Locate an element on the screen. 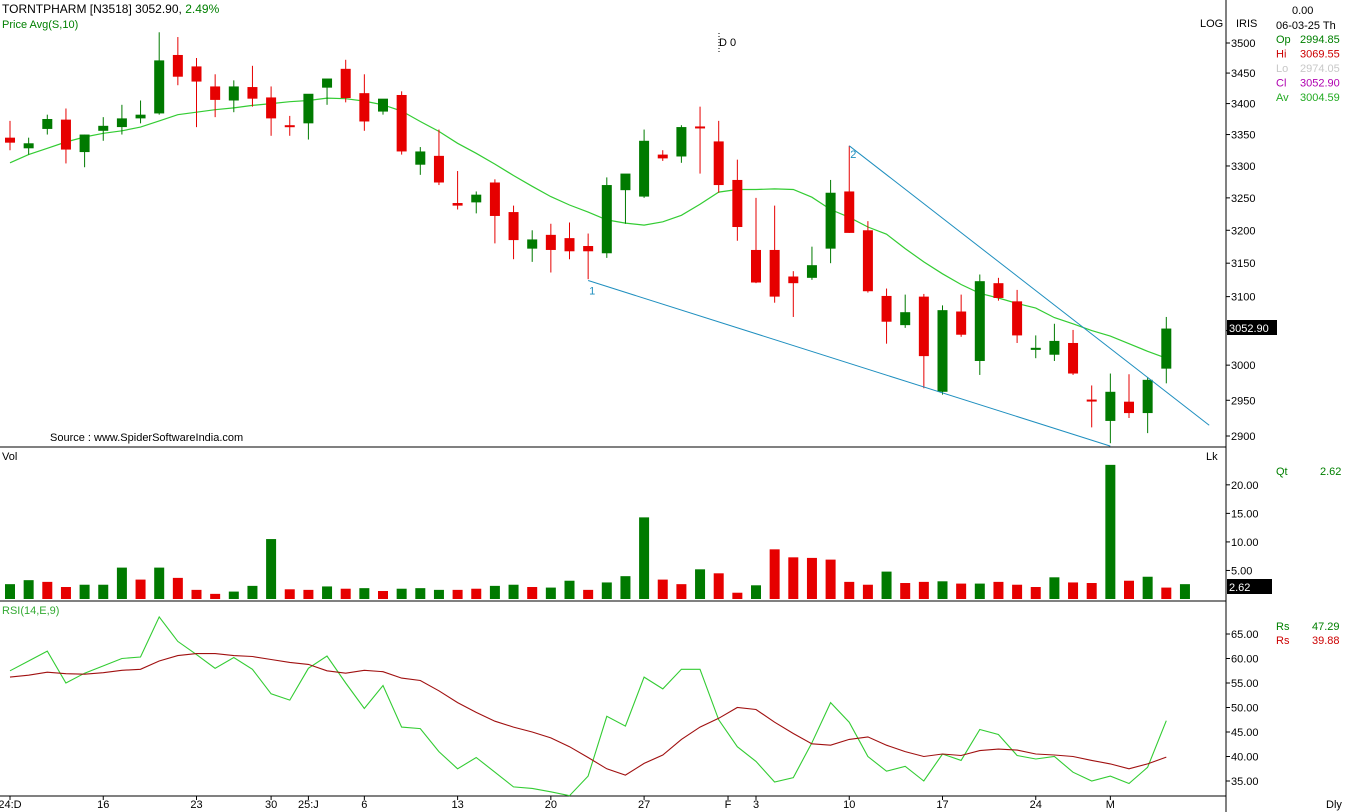 The image size is (1346, 812). trendline-label: 2 is located at coordinates (853, 155).